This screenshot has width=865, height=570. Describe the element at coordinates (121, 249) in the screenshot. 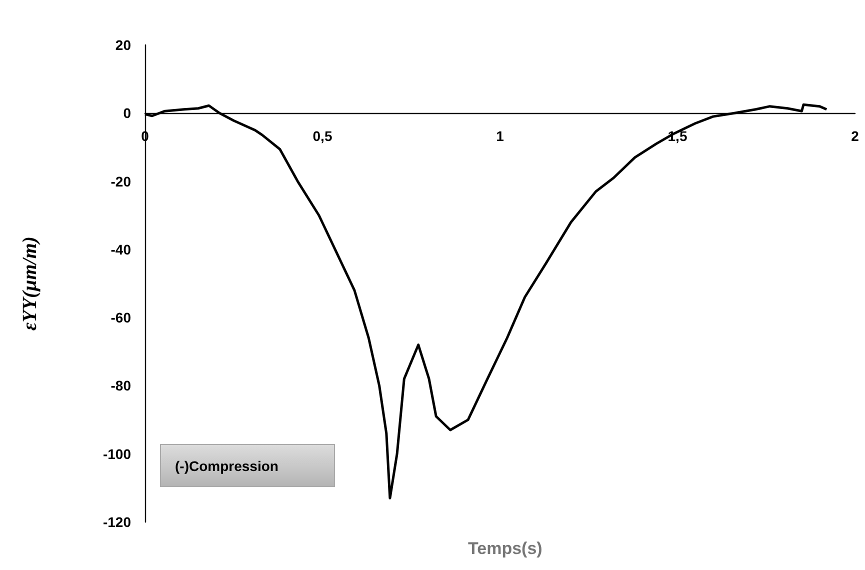

I see `y-tick-label: -40` at that location.